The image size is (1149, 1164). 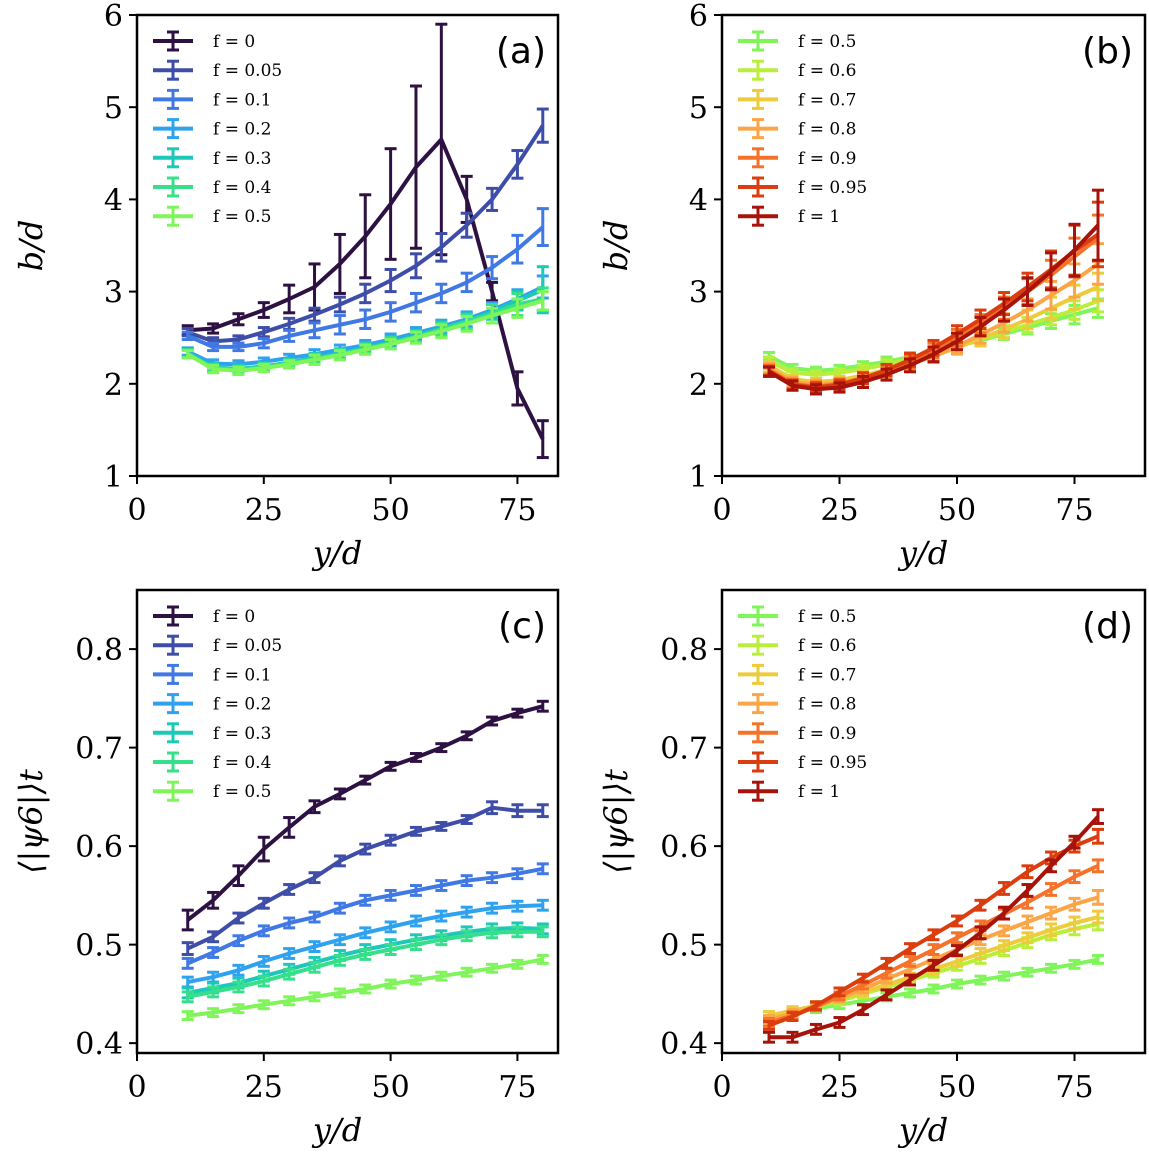 I want to click on x-tick-label: 0, so click(x=136, y=1087).